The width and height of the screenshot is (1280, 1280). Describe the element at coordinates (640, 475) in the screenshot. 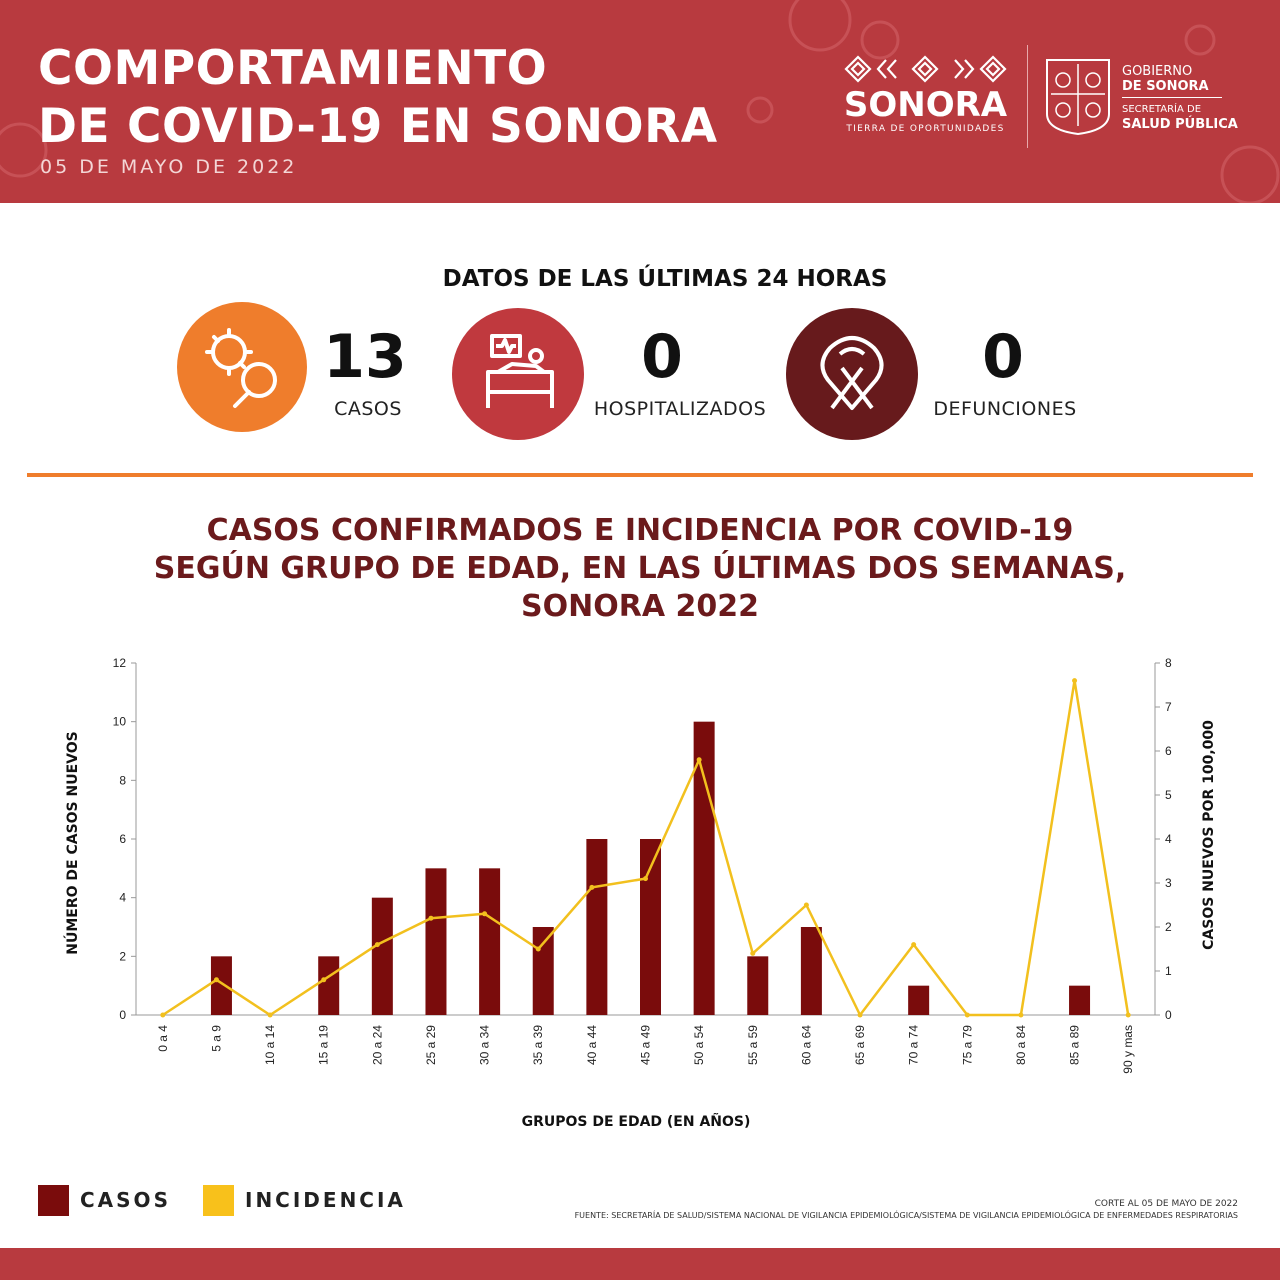

I see `section-divider` at that location.